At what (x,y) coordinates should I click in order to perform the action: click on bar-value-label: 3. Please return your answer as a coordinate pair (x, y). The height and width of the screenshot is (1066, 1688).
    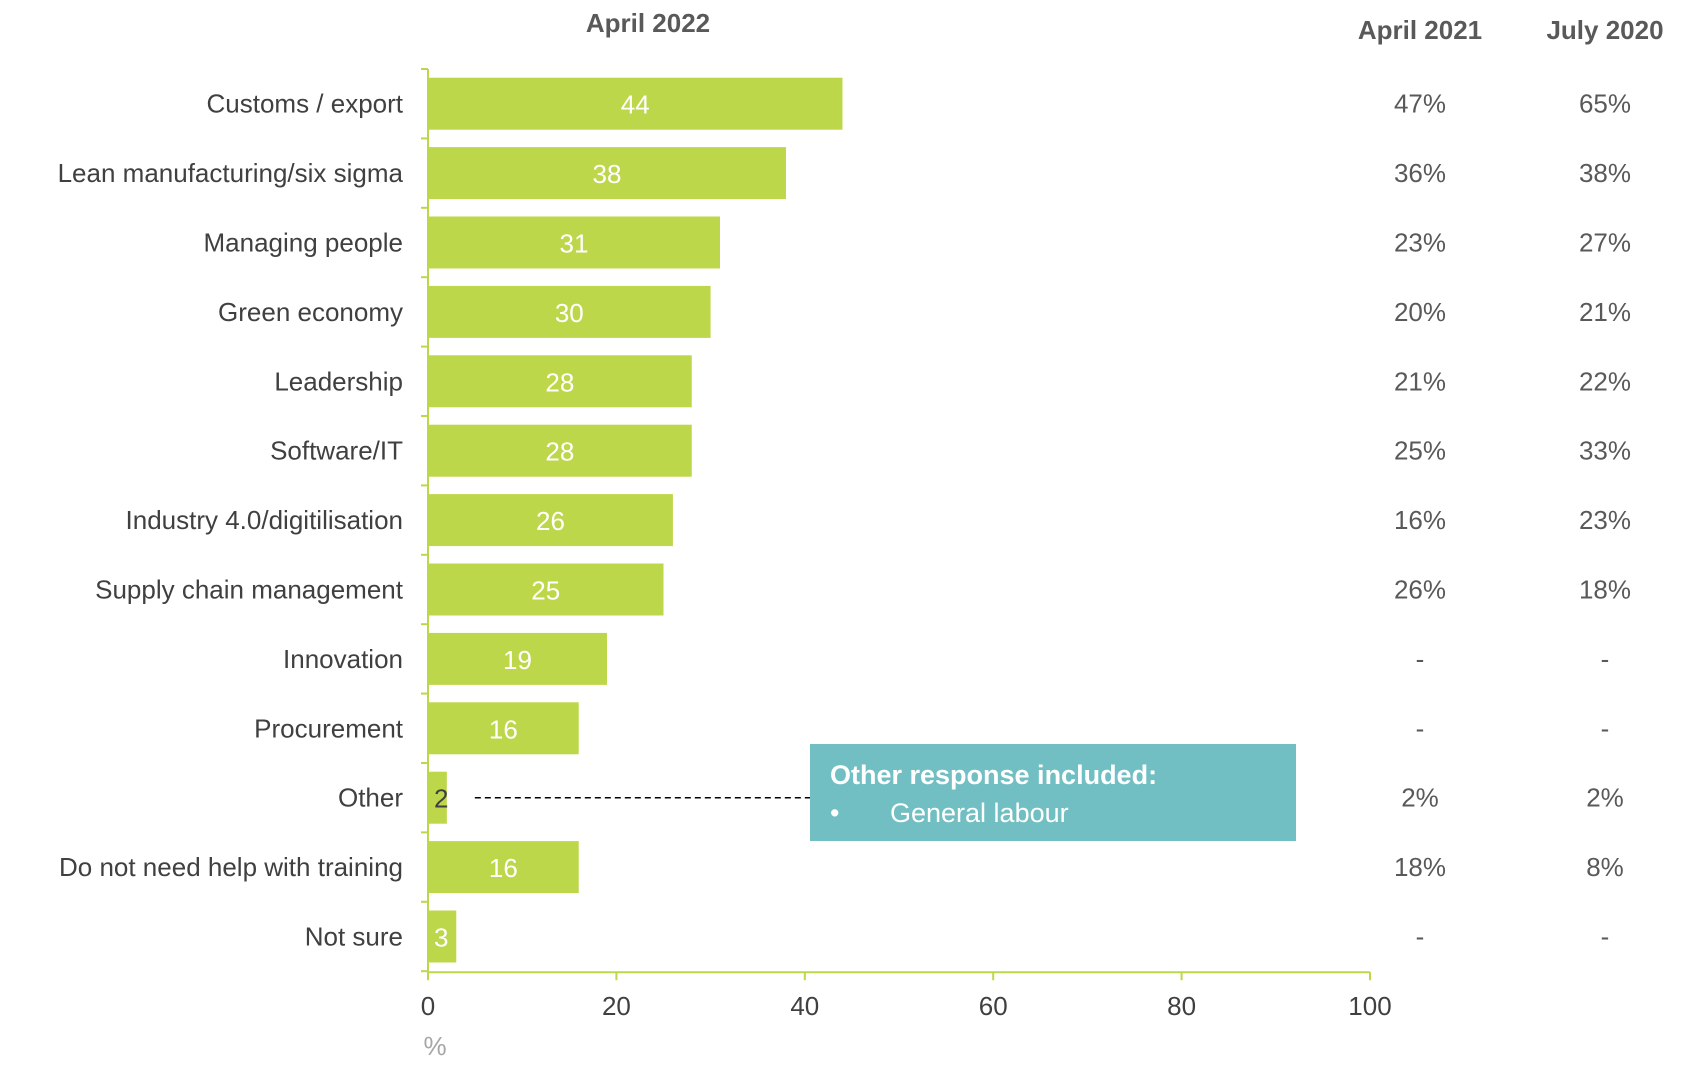
    Looking at the image, I should click on (441, 938).